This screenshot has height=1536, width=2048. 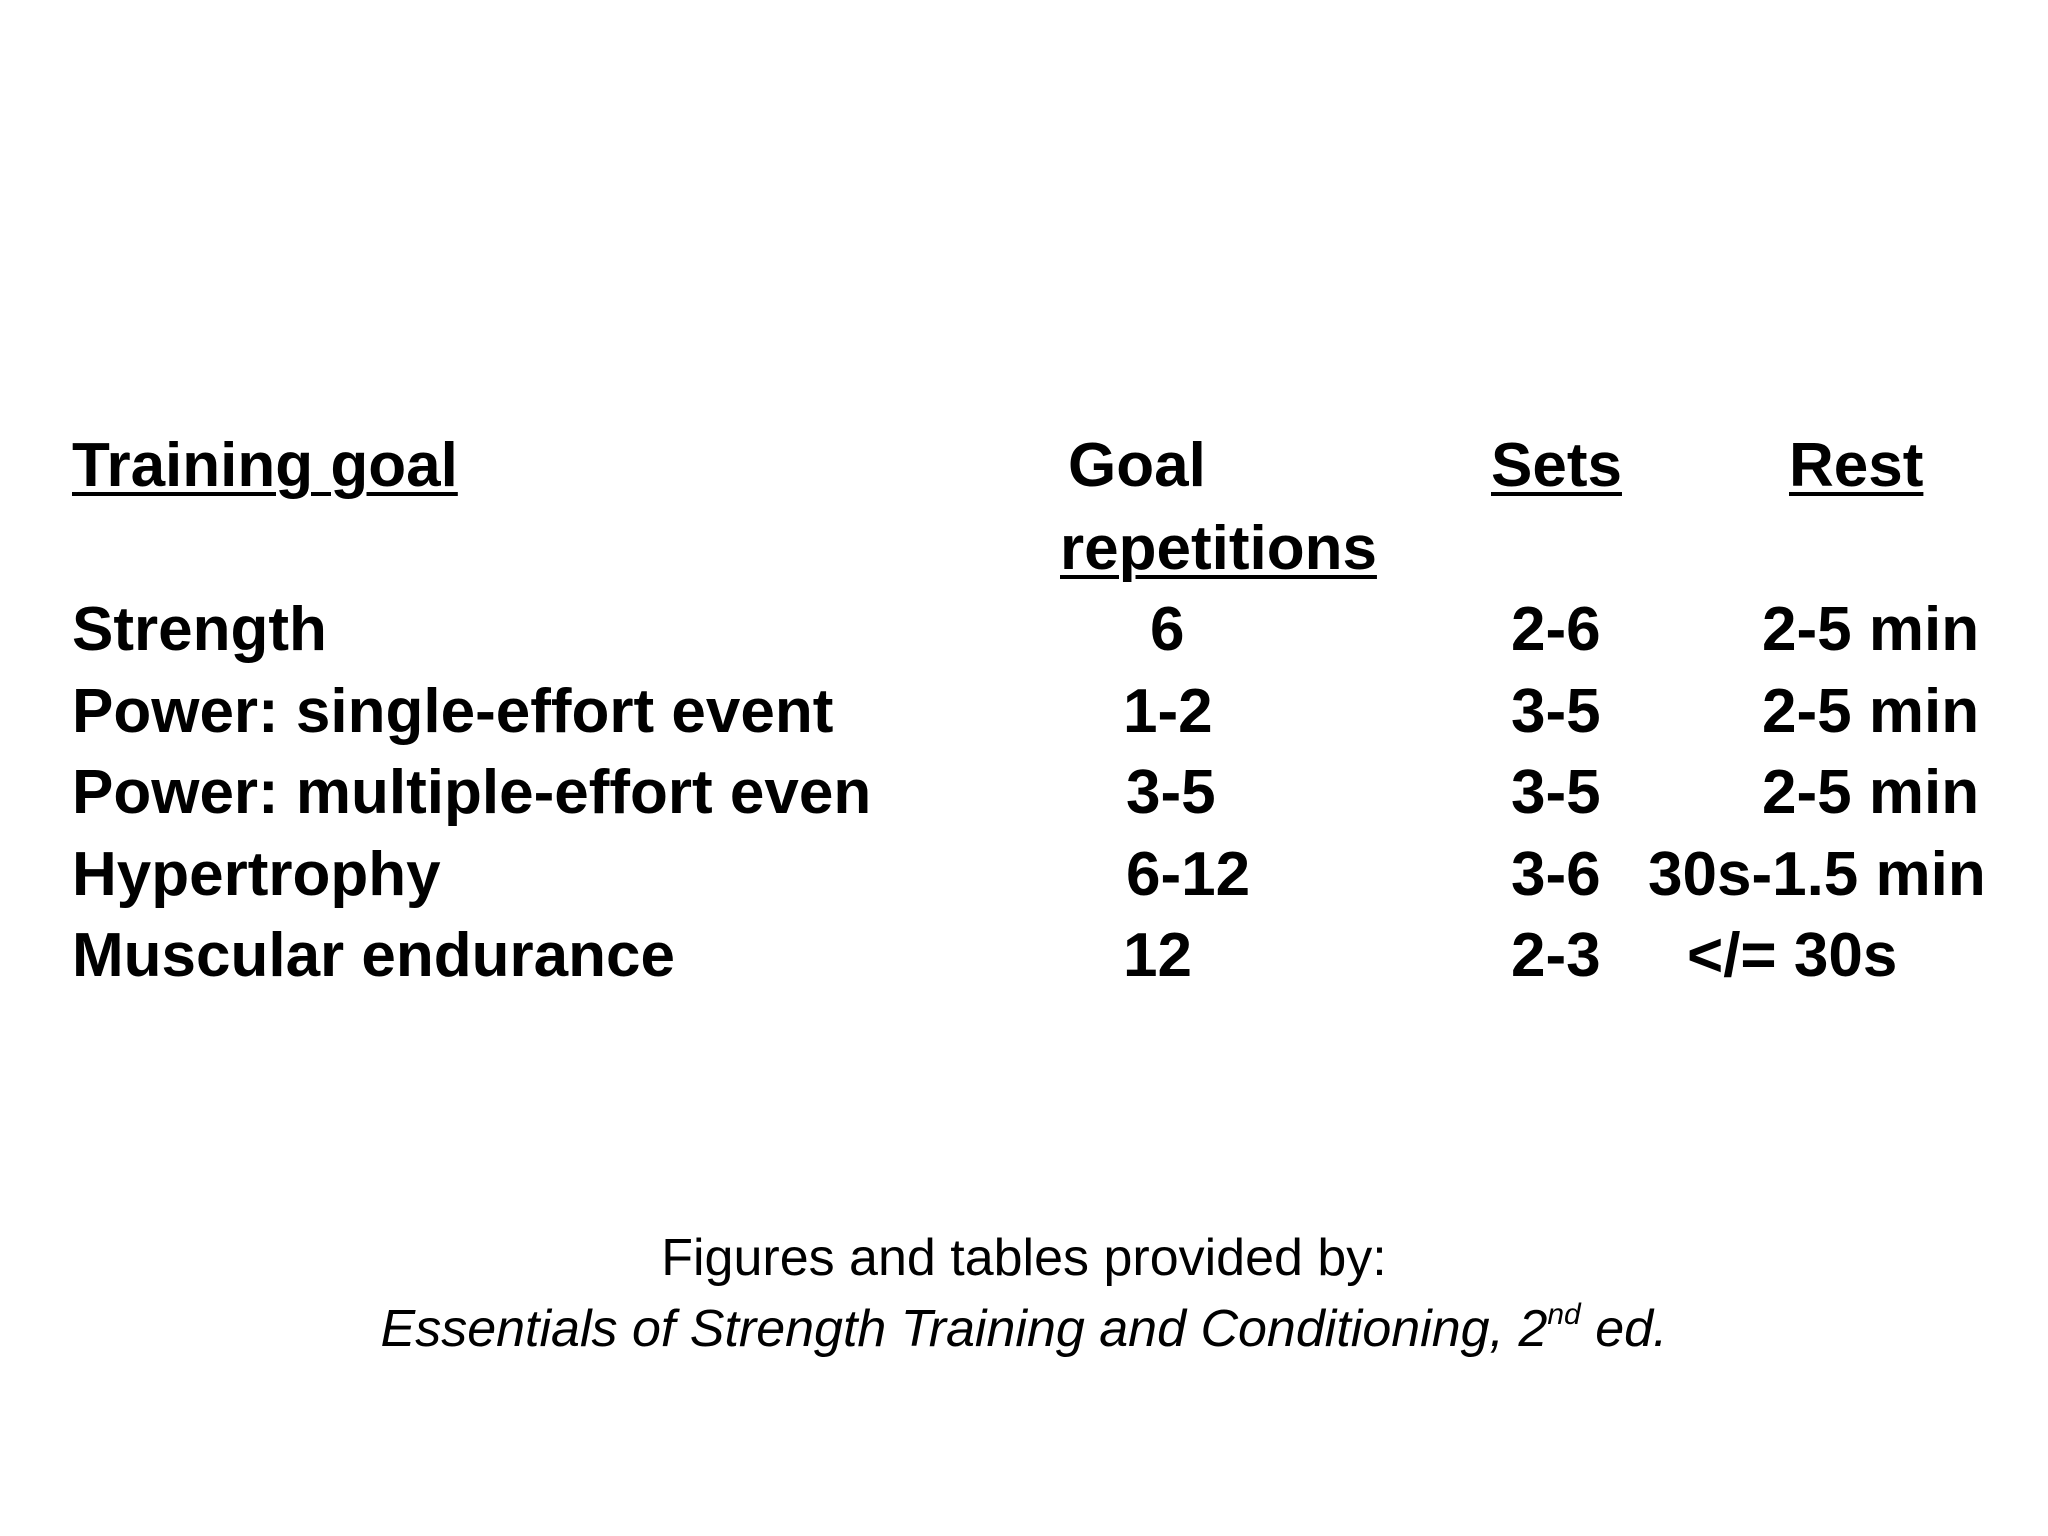 I want to click on cell-goal-repetitions: 6-12, so click(x=1188, y=874).